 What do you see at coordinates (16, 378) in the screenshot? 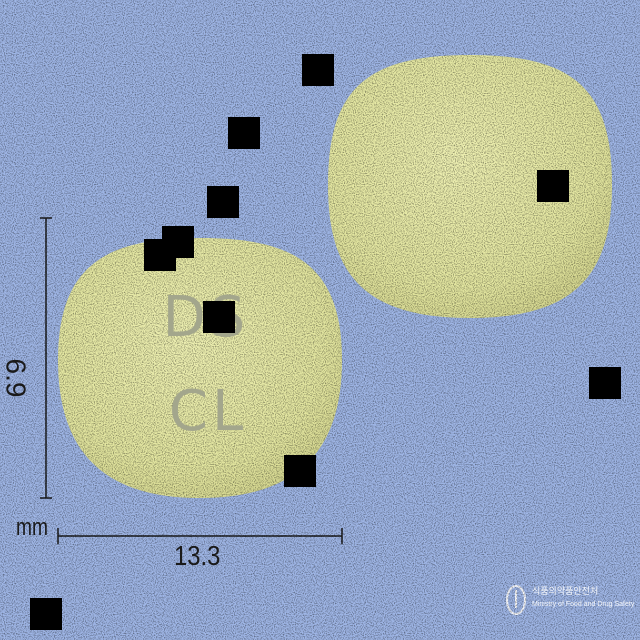
I see `height-label: 6.9` at bounding box center [16, 378].